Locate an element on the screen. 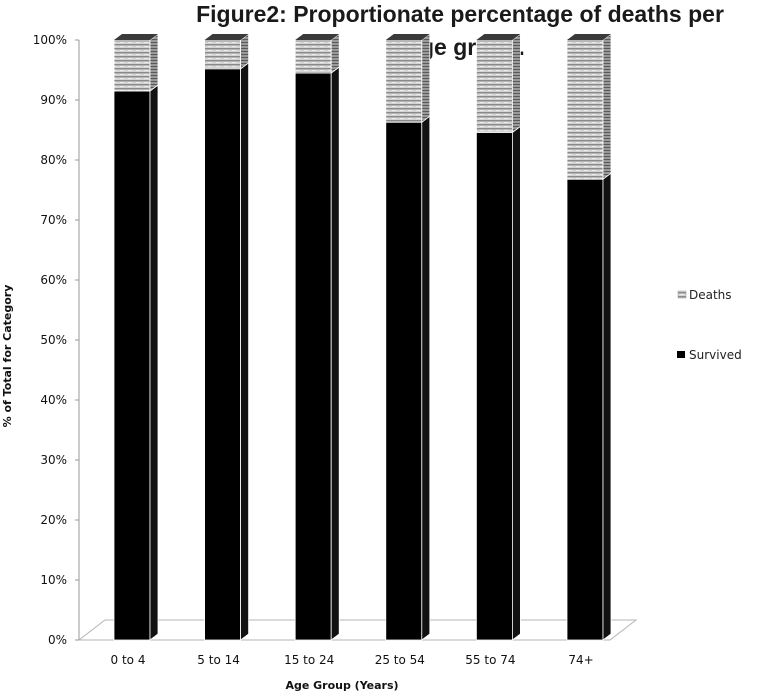  y-tick-label: 10% is located at coordinates (53, 580).